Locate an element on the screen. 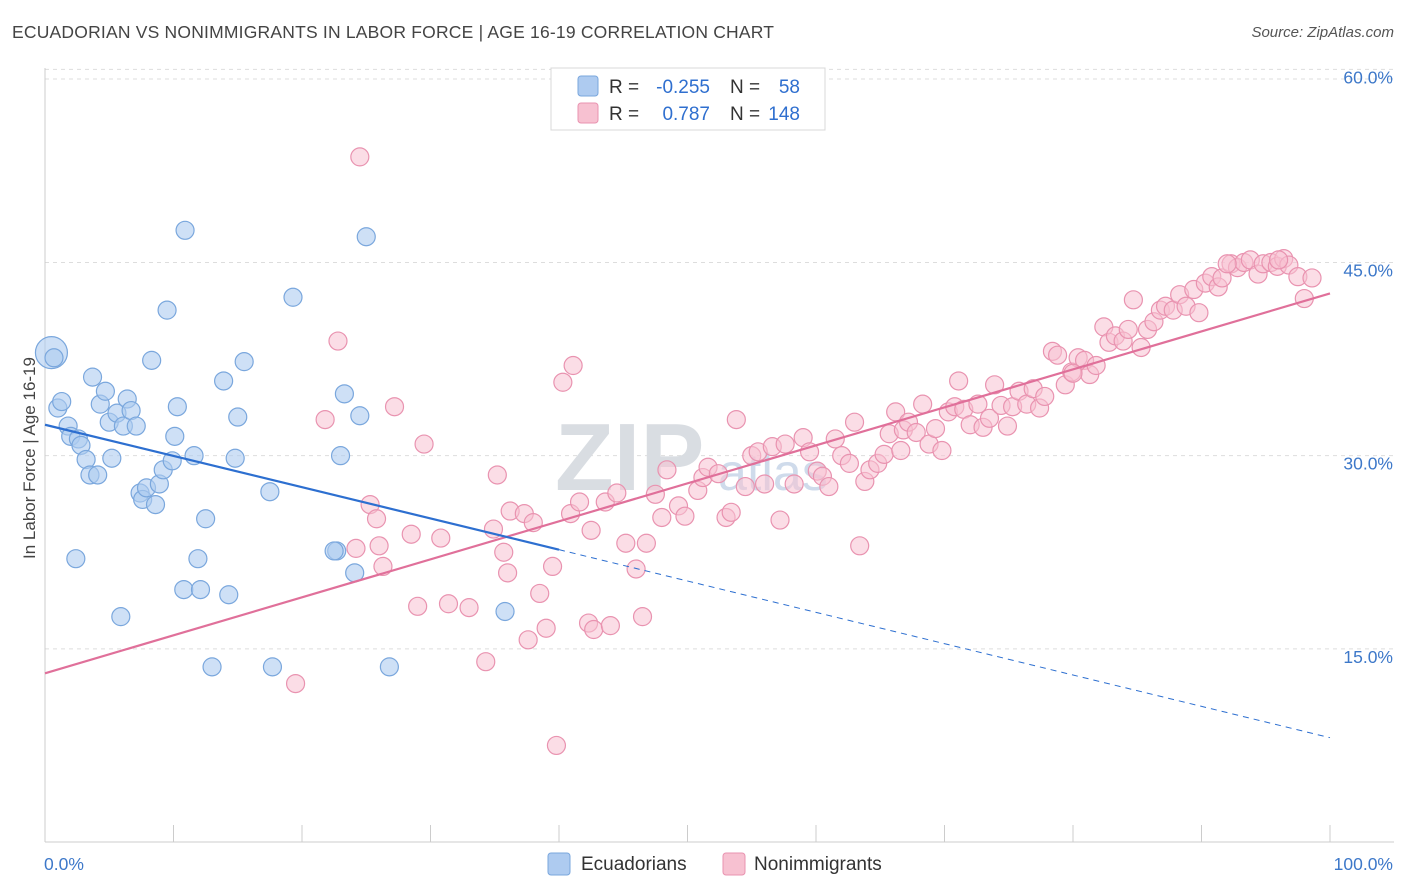 The width and height of the screenshot is (1406, 892). legend-r-value-2: 0.787 is located at coordinates (686, 114).